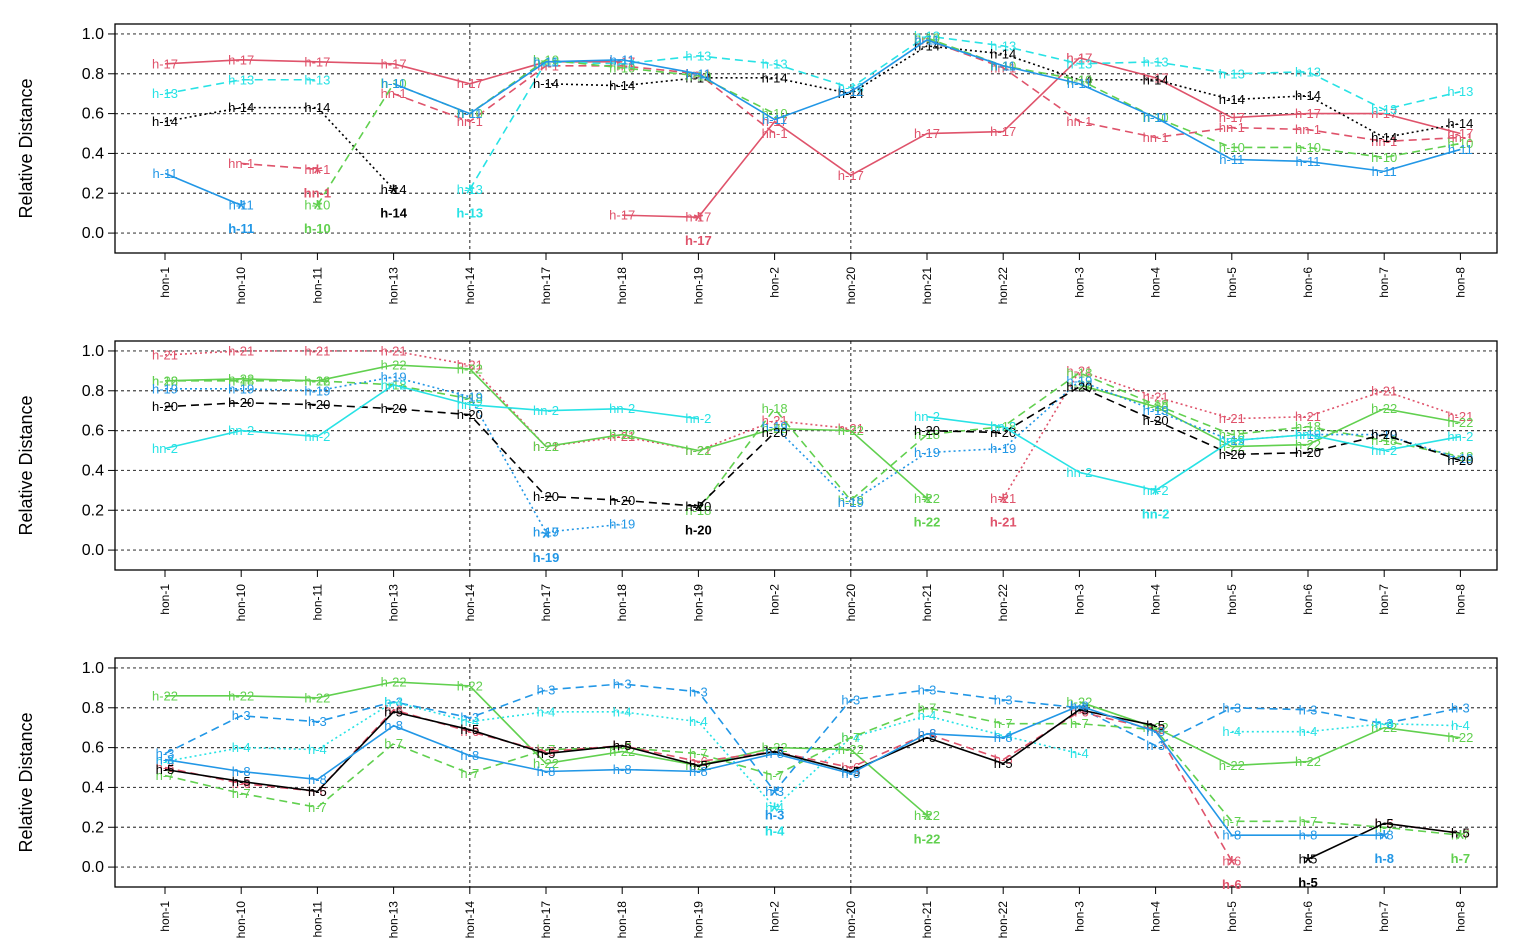  What do you see at coordinates (394, 212) in the screenshot?
I see `star-marker-label: h-14` at bounding box center [394, 212].